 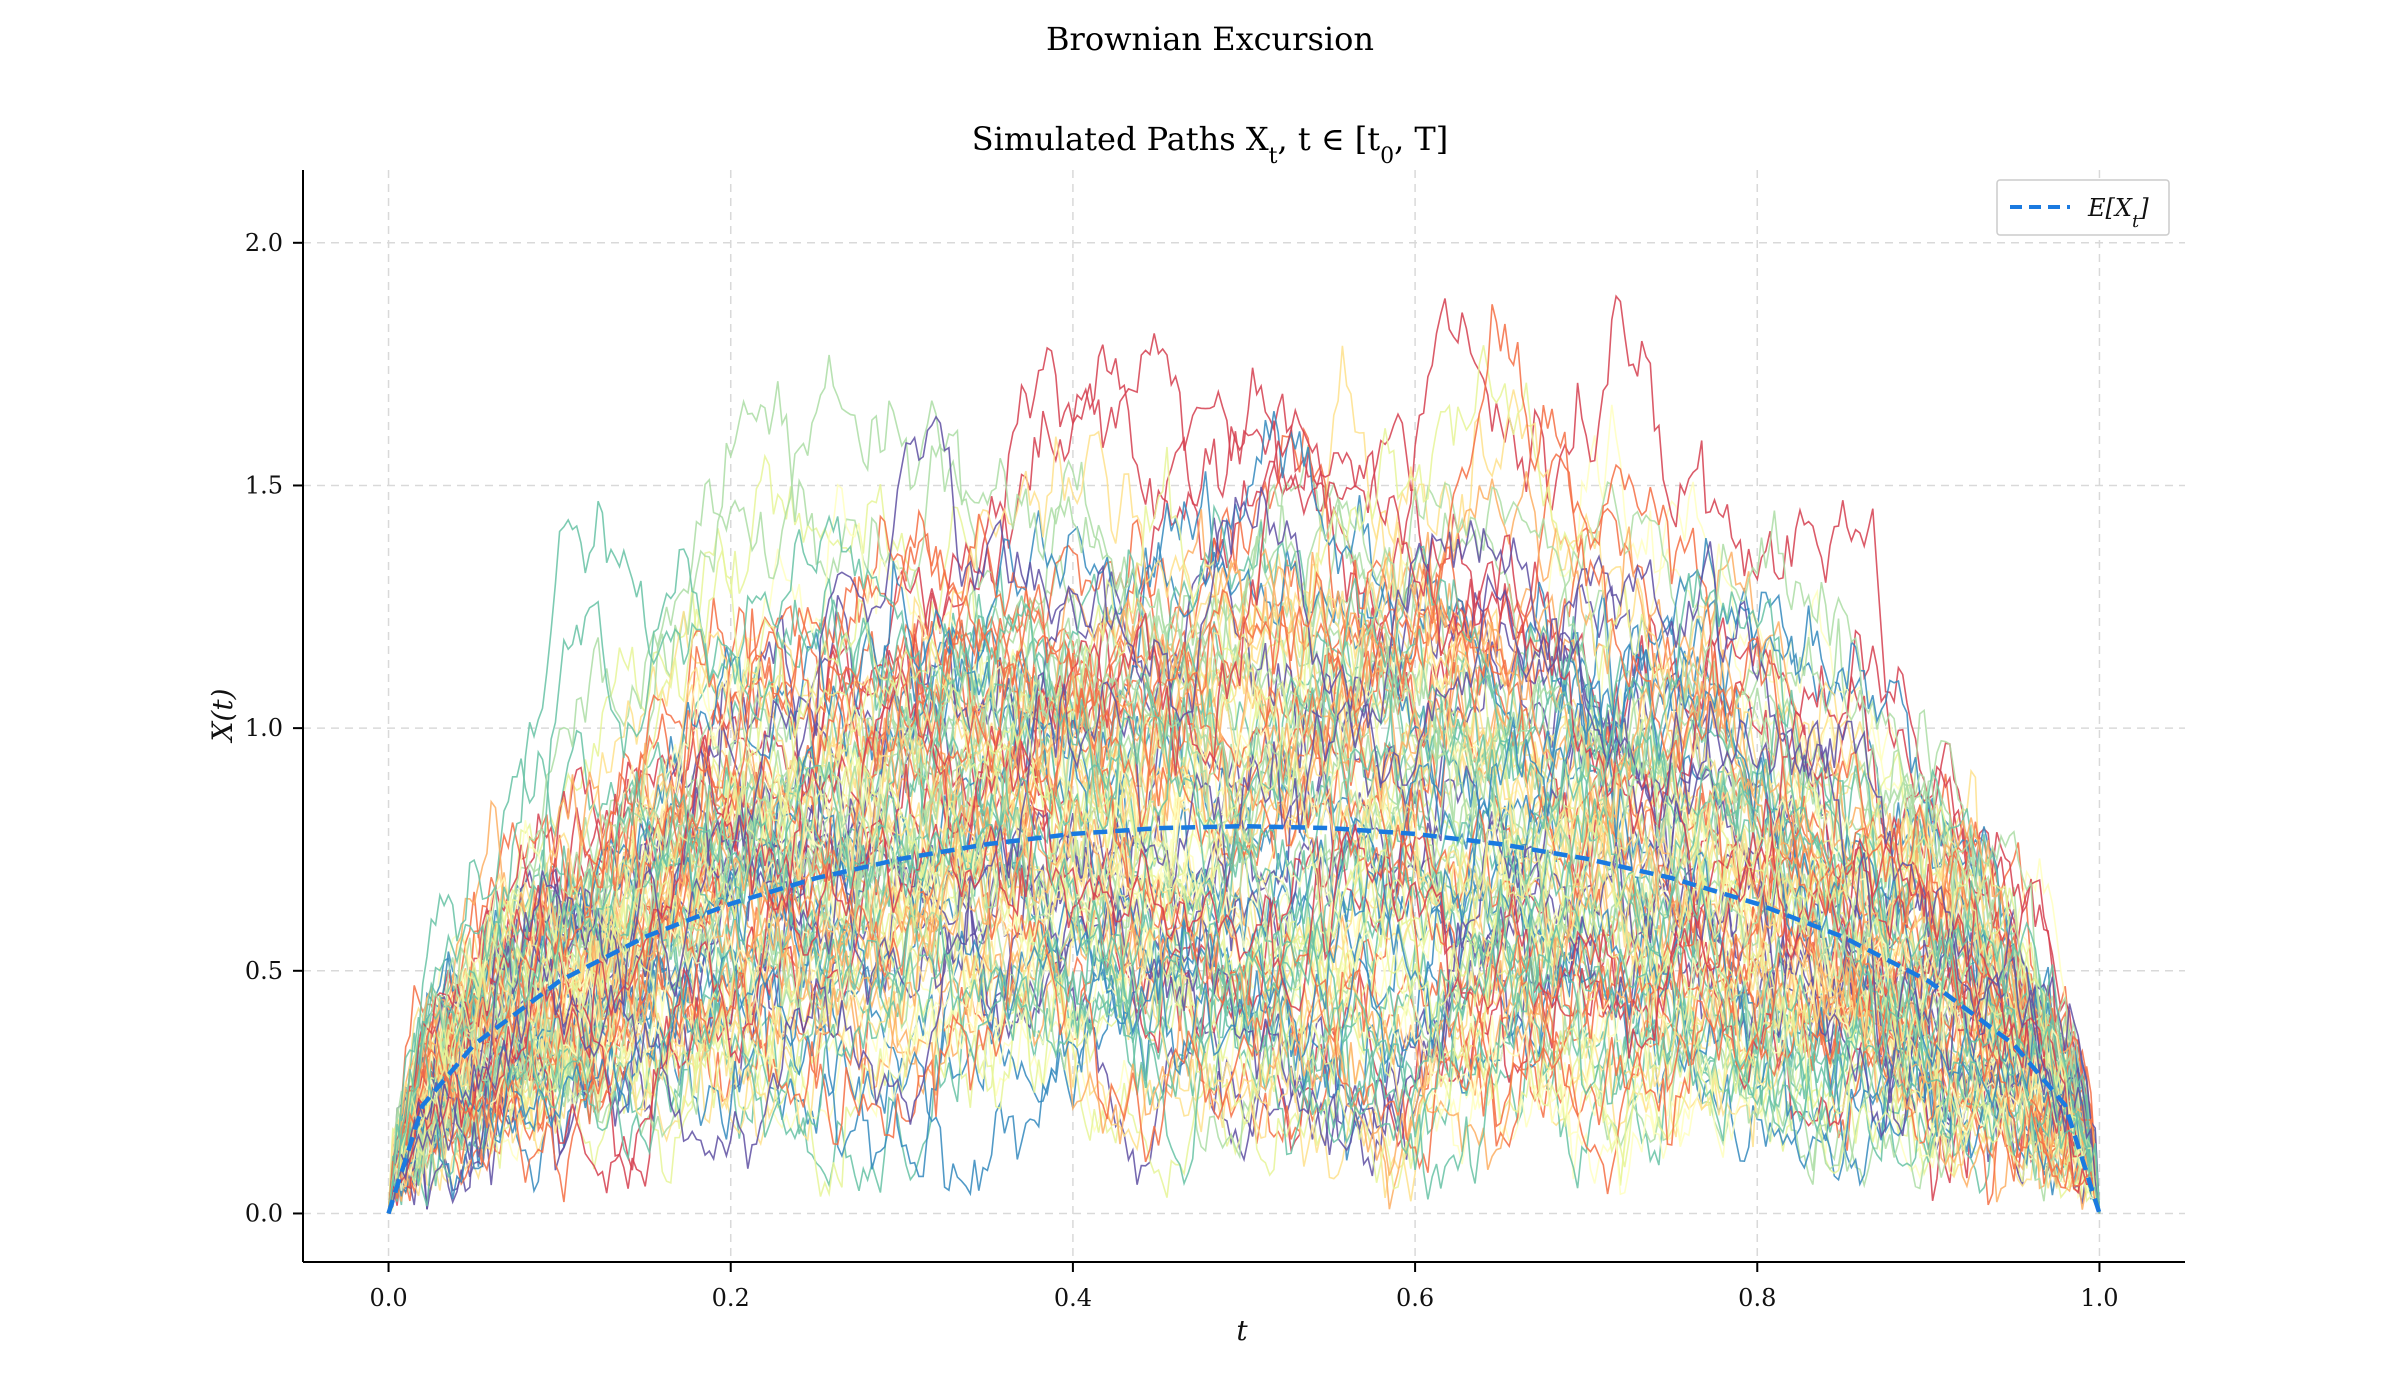 What do you see at coordinates (264, 1213) in the screenshot?
I see `y-tick-label-0: 0.0` at bounding box center [264, 1213].